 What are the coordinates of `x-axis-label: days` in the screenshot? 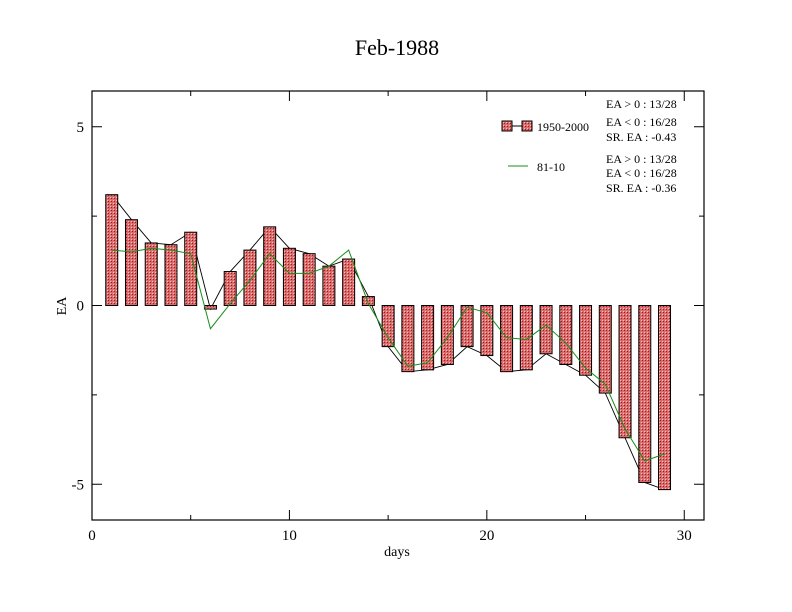 It's located at (397, 552).